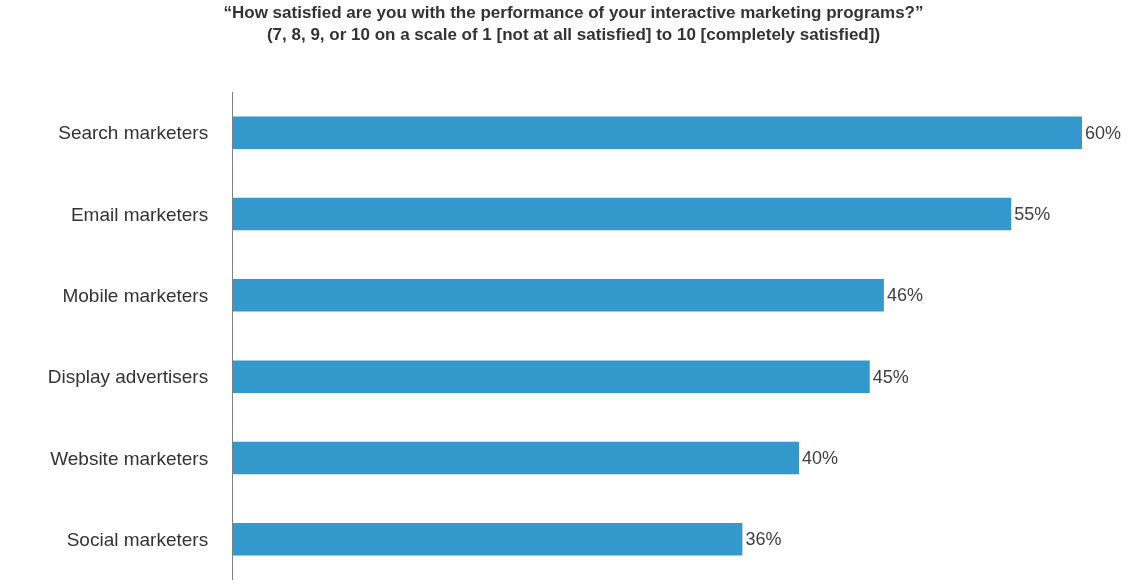 The width and height of the screenshot is (1147, 584). I want to click on y-tick-label: Email marketers, so click(139, 214).